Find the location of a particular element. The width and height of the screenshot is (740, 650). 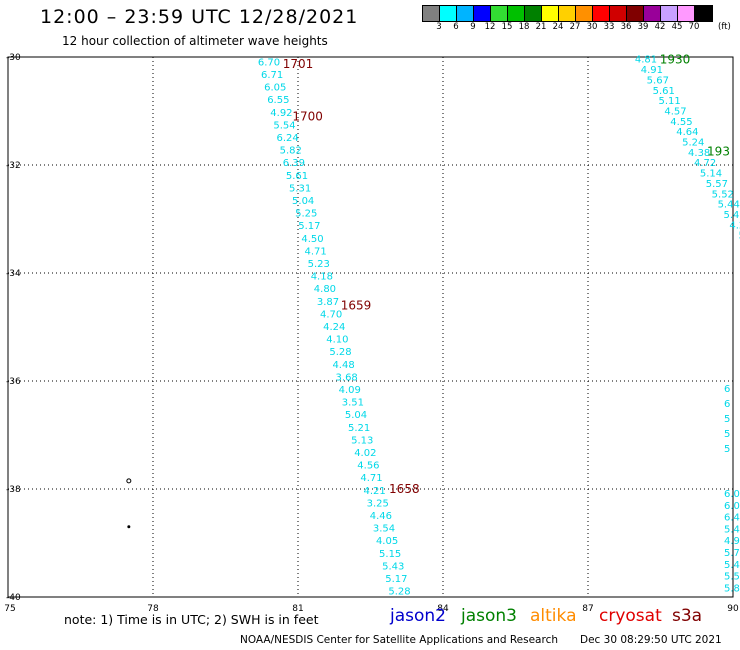

wave-height-value: 4.09 is located at coordinates (350, 390).